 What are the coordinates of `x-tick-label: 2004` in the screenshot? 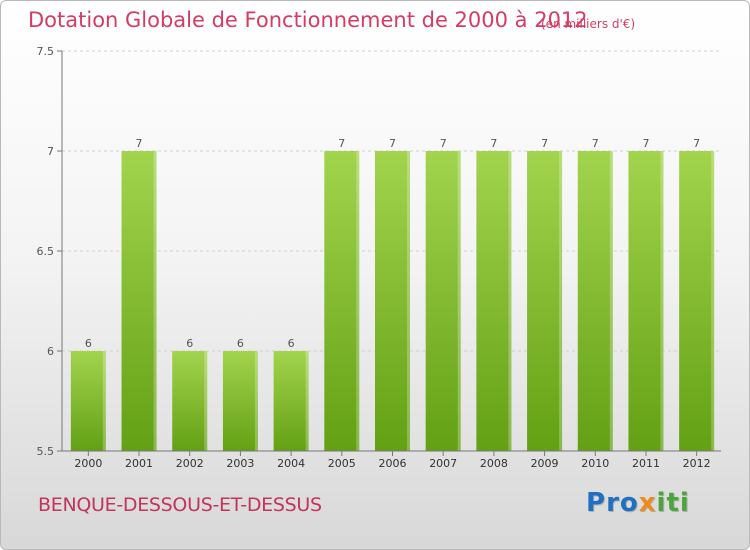 It's located at (291, 463).